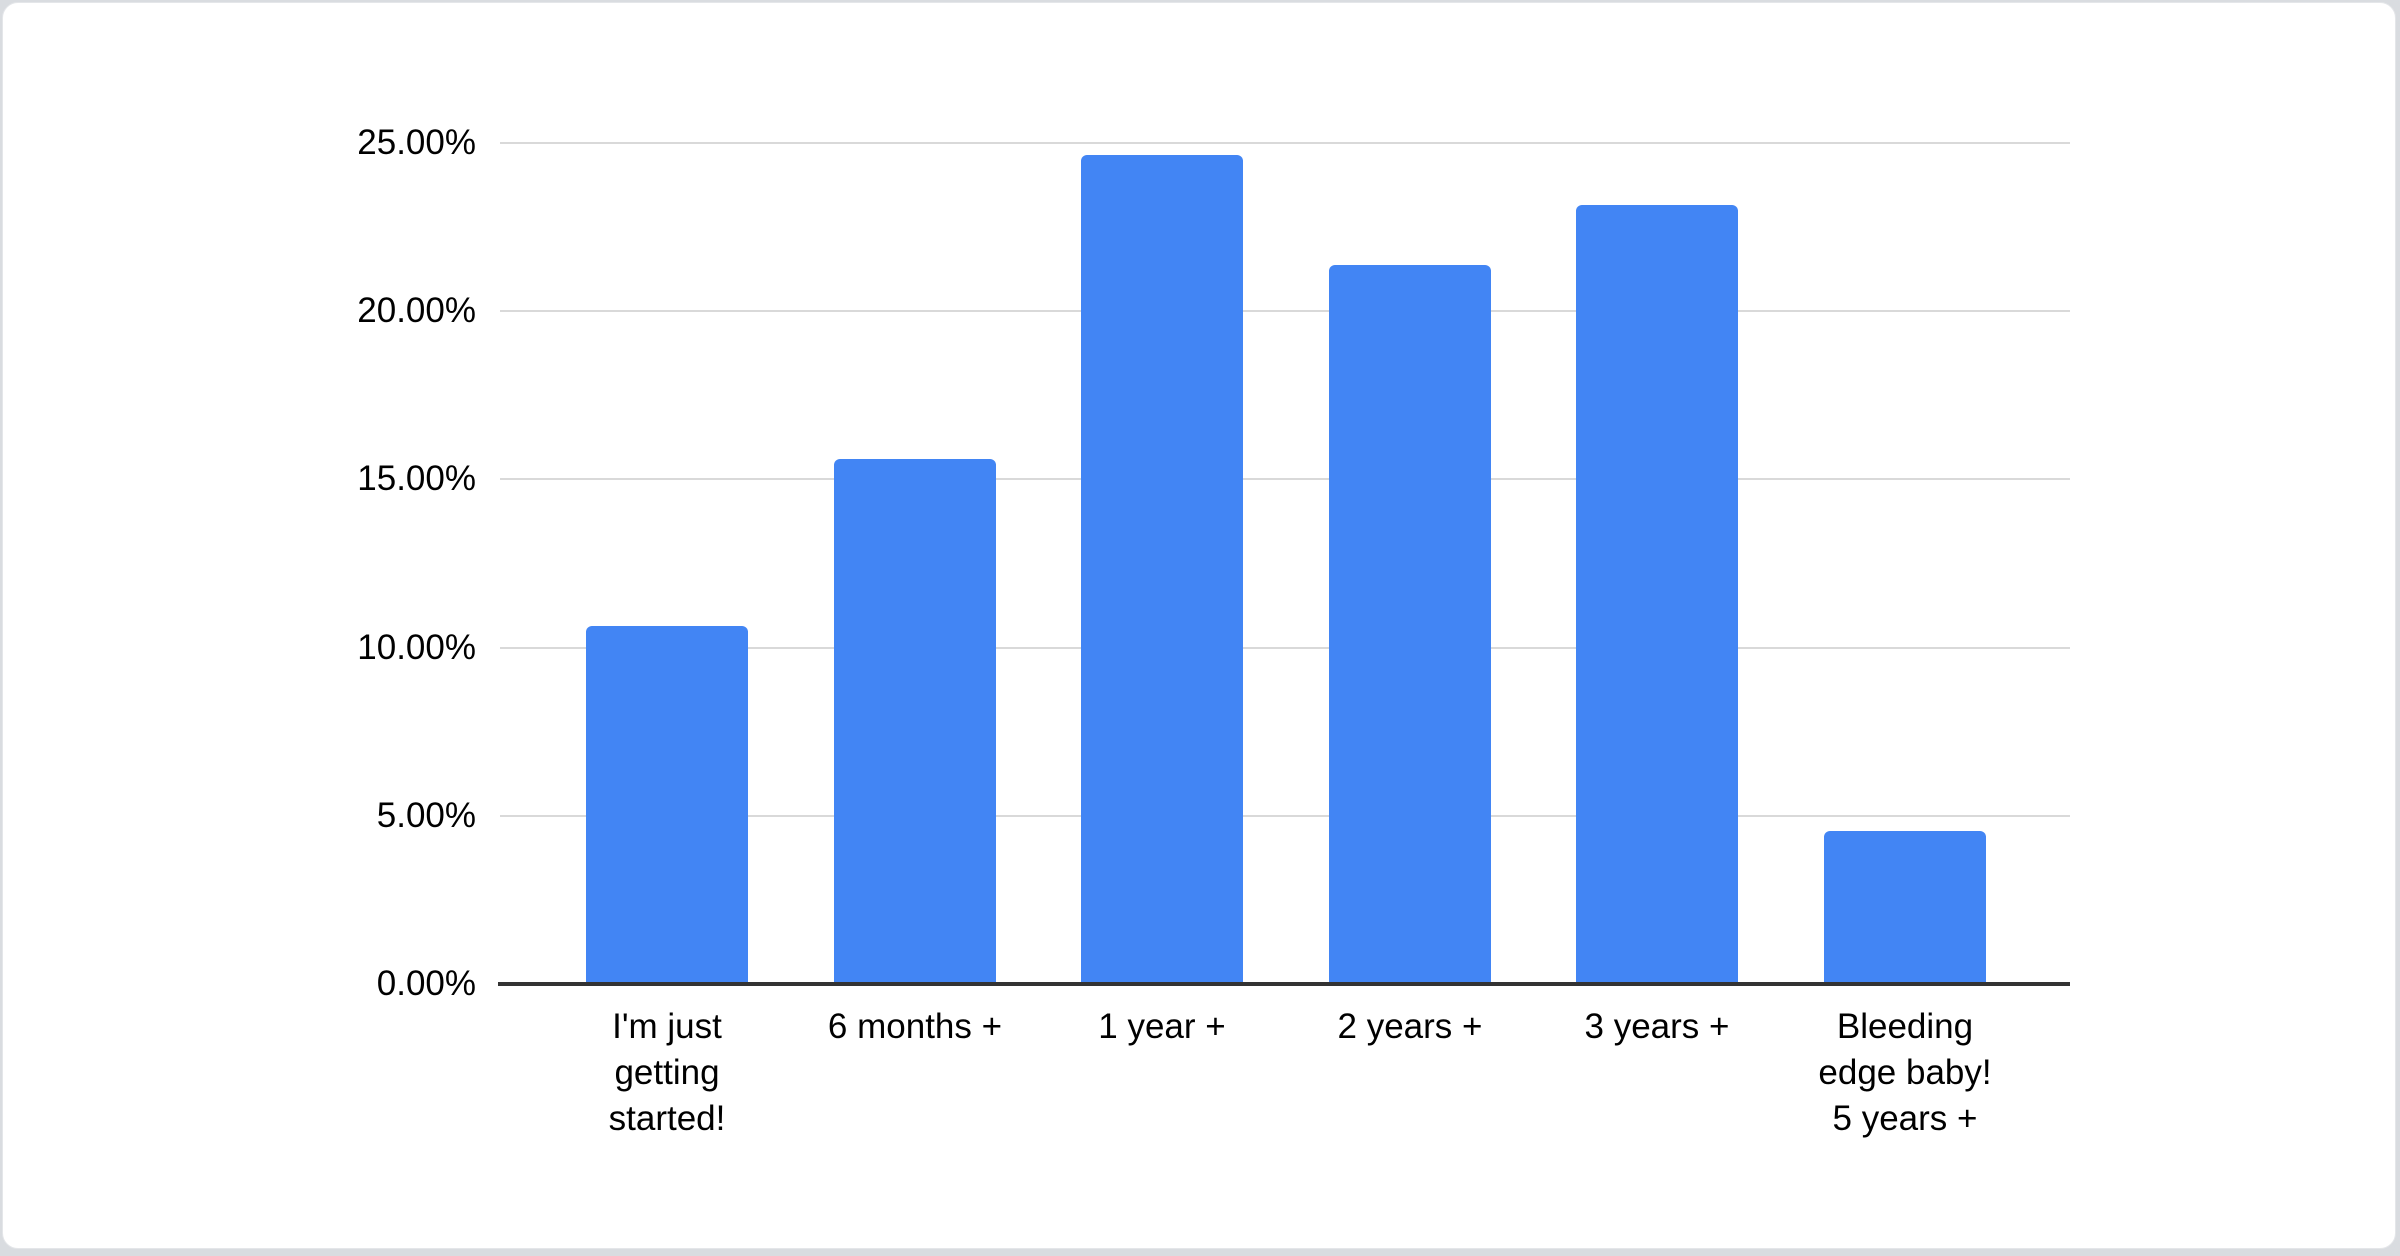 The height and width of the screenshot is (1256, 2400). Describe the element at coordinates (426, 983) in the screenshot. I see `y-axis-tick-label: 0.00%` at that location.